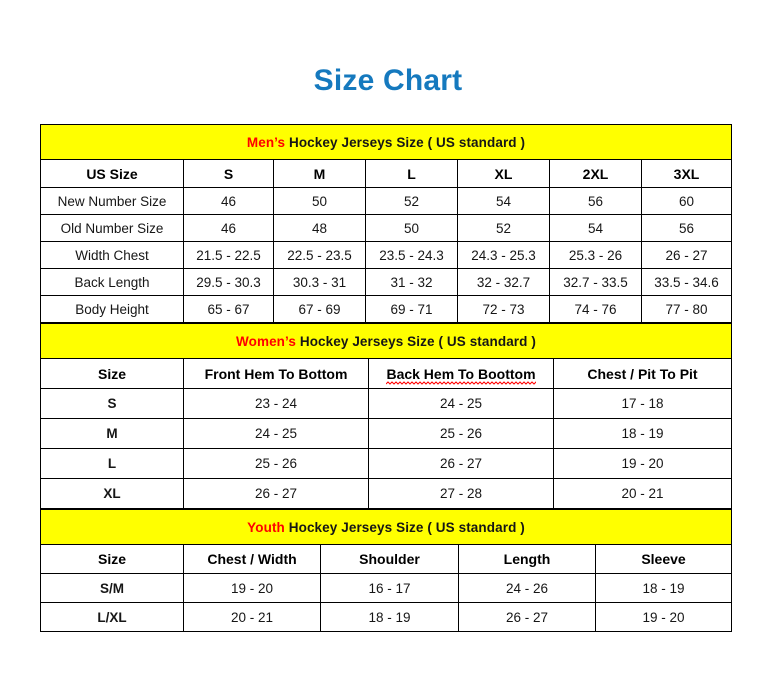  Describe the element at coordinates (252, 559) in the screenshot. I see `youth-col-header-1: Chest / Width` at that location.